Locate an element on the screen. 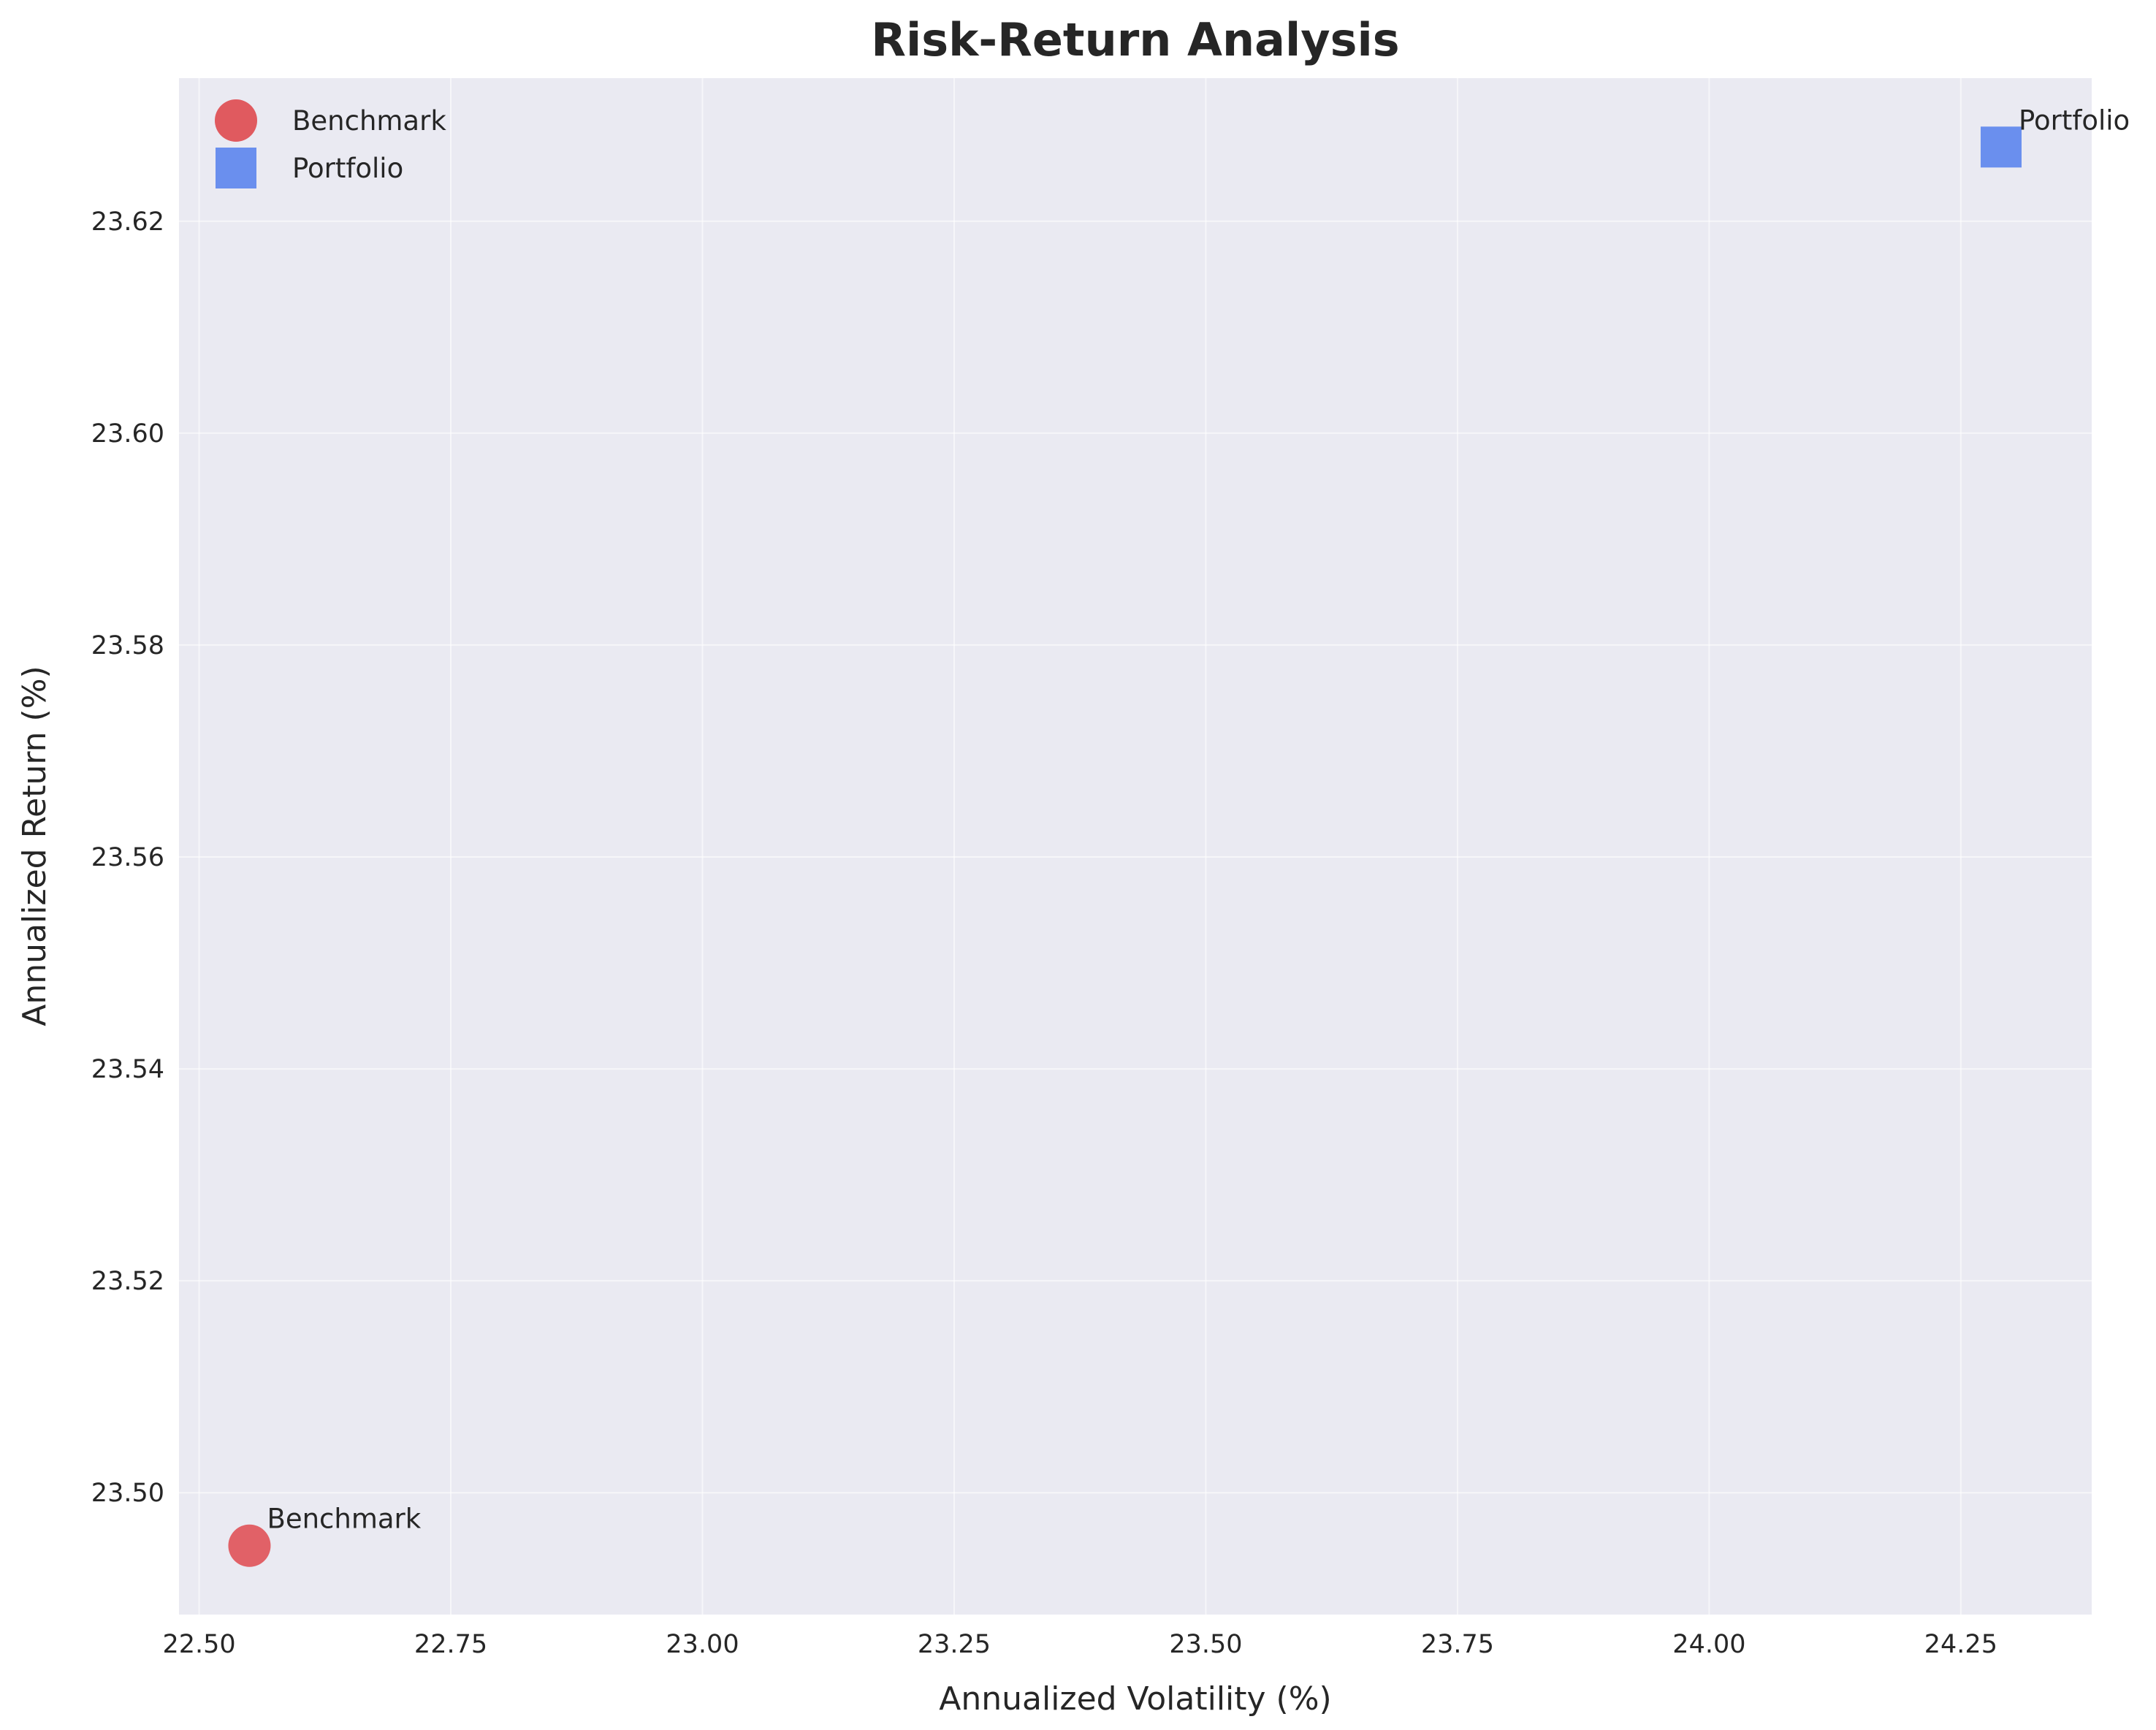  legend: Benchmark Portfolio is located at coordinates (330, 143).